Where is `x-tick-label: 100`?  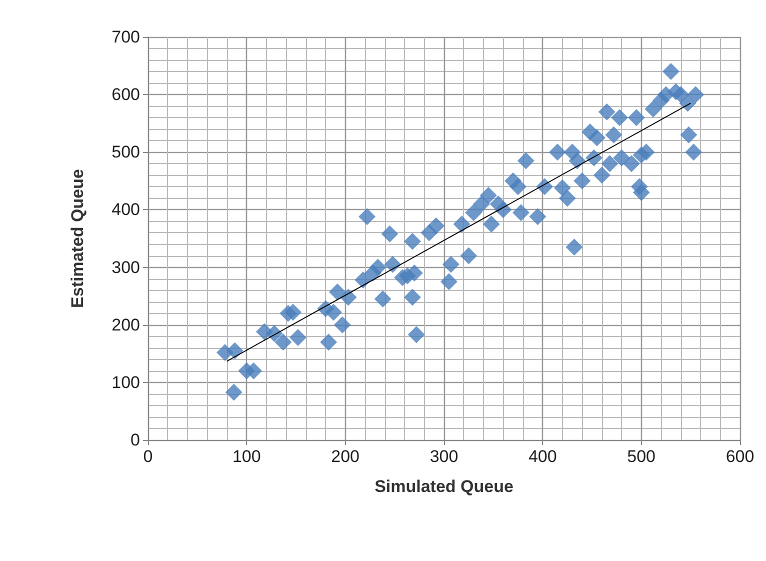 x-tick-label: 100 is located at coordinates (246, 456).